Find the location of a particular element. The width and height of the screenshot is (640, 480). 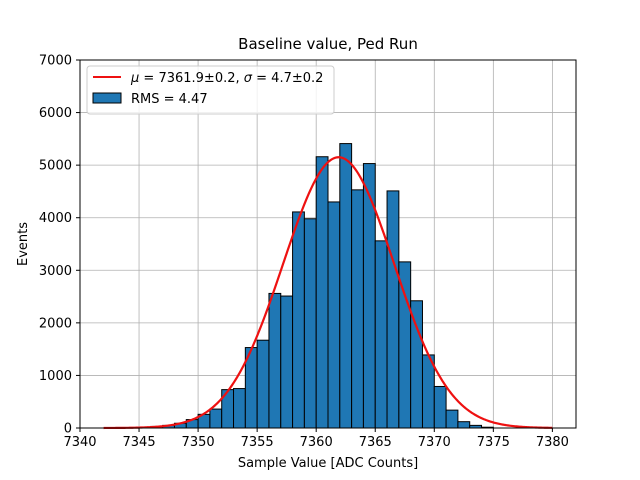

legend-fit-label: μ = 7361.9±0.2, σ = 4.7±0.2 is located at coordinates (226, 78).